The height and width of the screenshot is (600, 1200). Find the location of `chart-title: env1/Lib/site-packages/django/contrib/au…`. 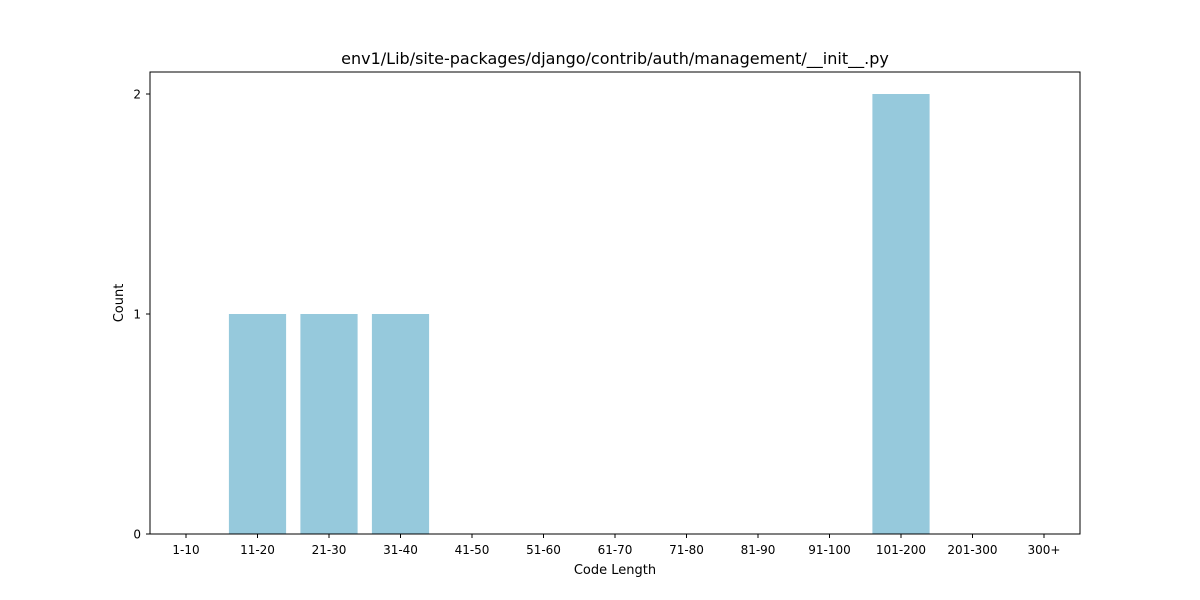

chart-title: env1/Lib/site-packages/django/contrib/au… is located at coordinates (615, 59).